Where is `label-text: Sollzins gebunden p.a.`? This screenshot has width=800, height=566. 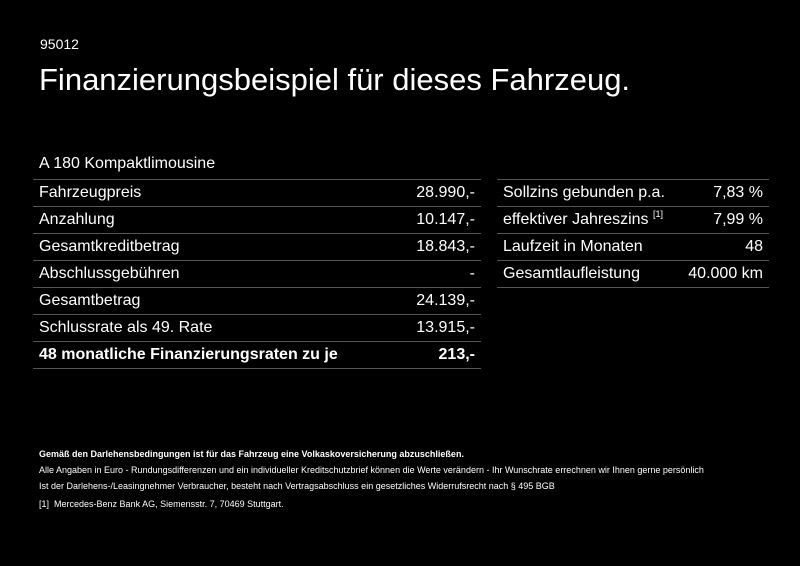
label-text: Sollzins gebunden p.a. is located at coordinates (584, 192).